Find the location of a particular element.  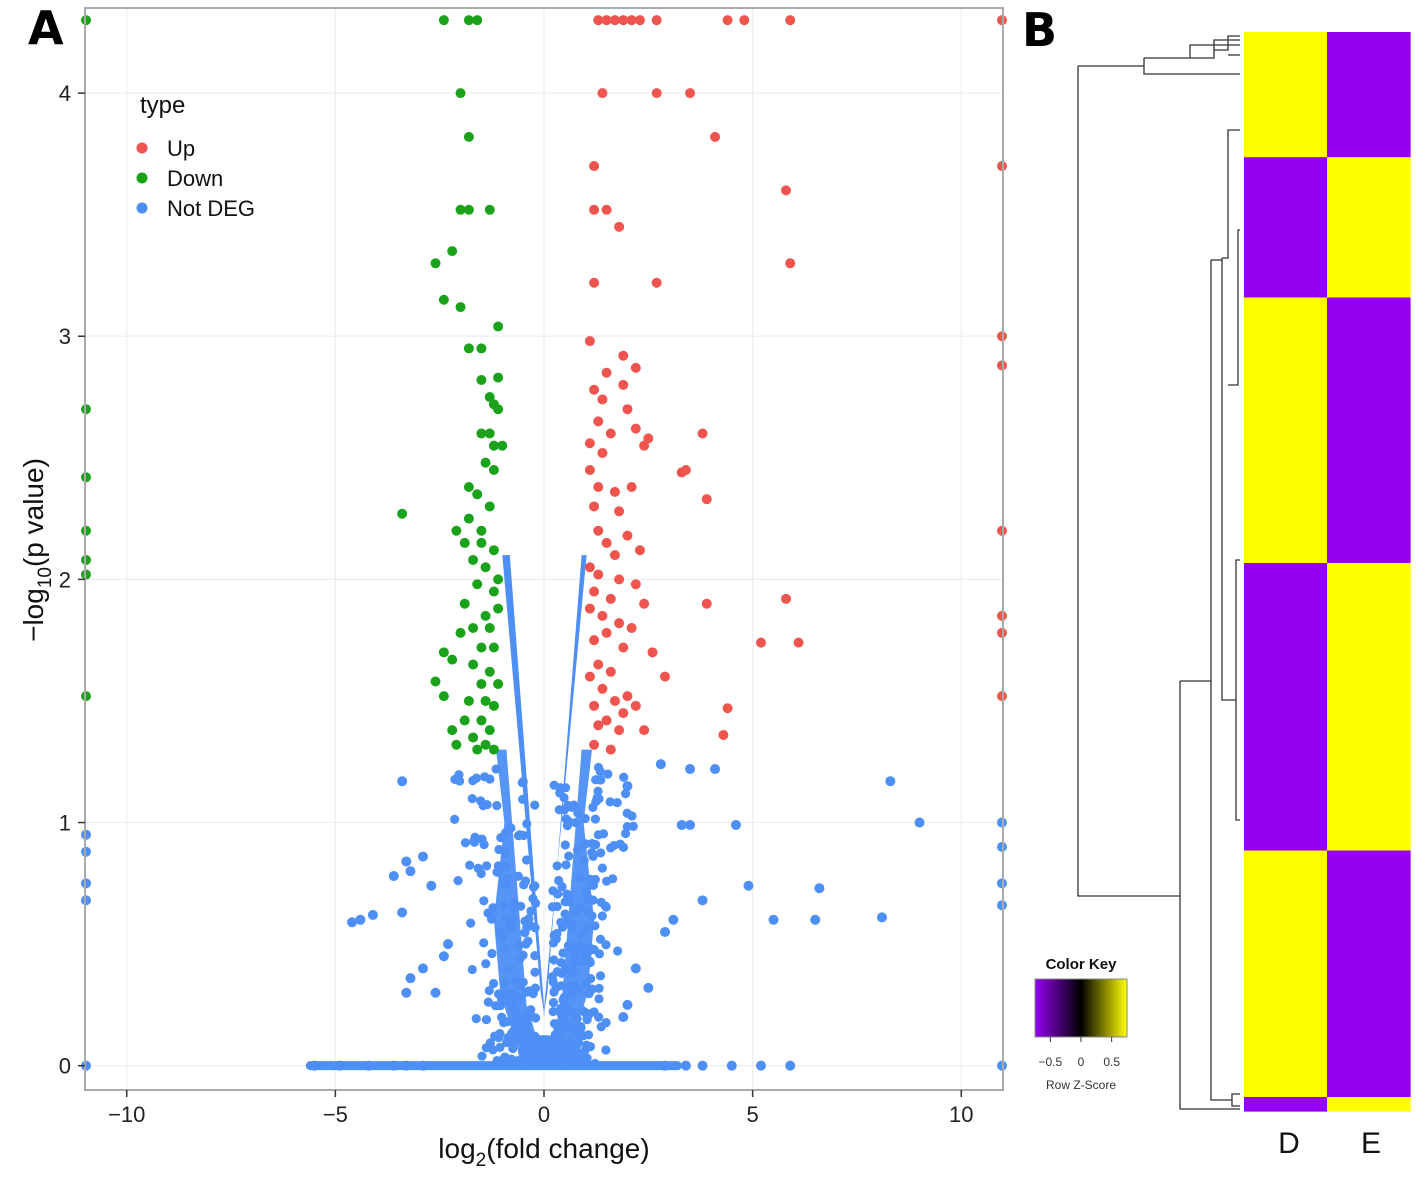

x-tick-label: −5 is located at coordinates (335, 1114).